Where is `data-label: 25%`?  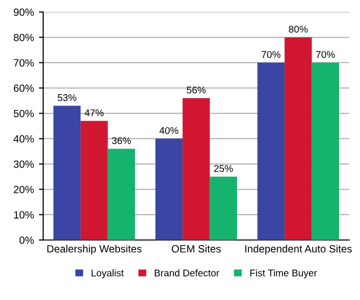 data-label: 25% is located at coordinates (223, 168).